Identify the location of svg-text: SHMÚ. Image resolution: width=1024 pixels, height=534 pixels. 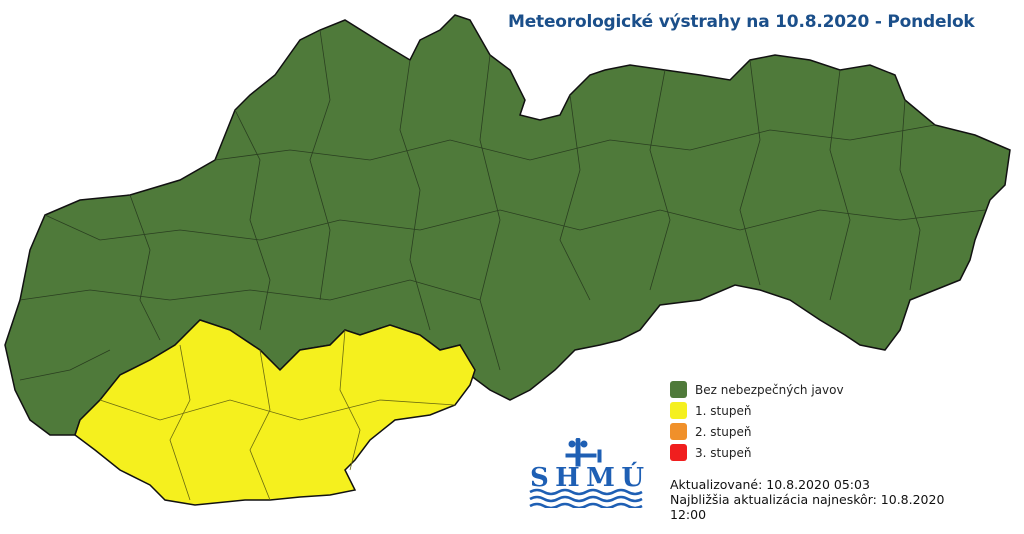
(587, 477).